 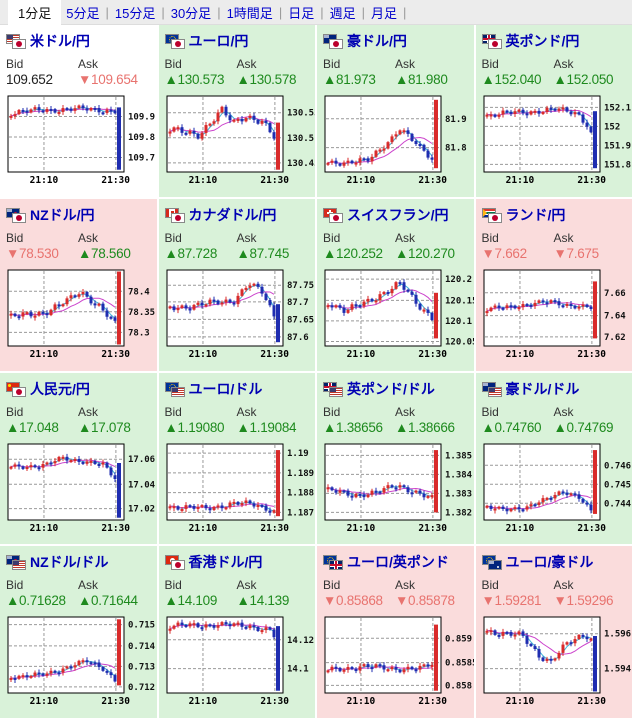 I want to click on pair-header: NZドル/円, so click(x=81, y=215).